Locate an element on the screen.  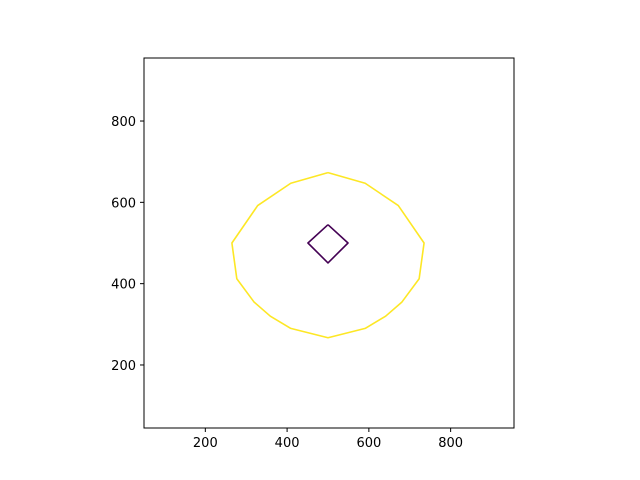
y-tick-label: 800 is located at coordinates (123, 122).